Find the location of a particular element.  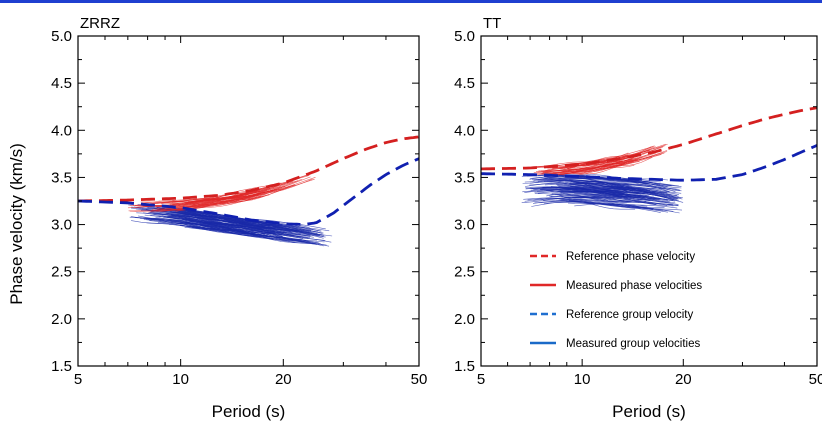

legend-entry: Measured group velocities is located at coordinates (615, 344).